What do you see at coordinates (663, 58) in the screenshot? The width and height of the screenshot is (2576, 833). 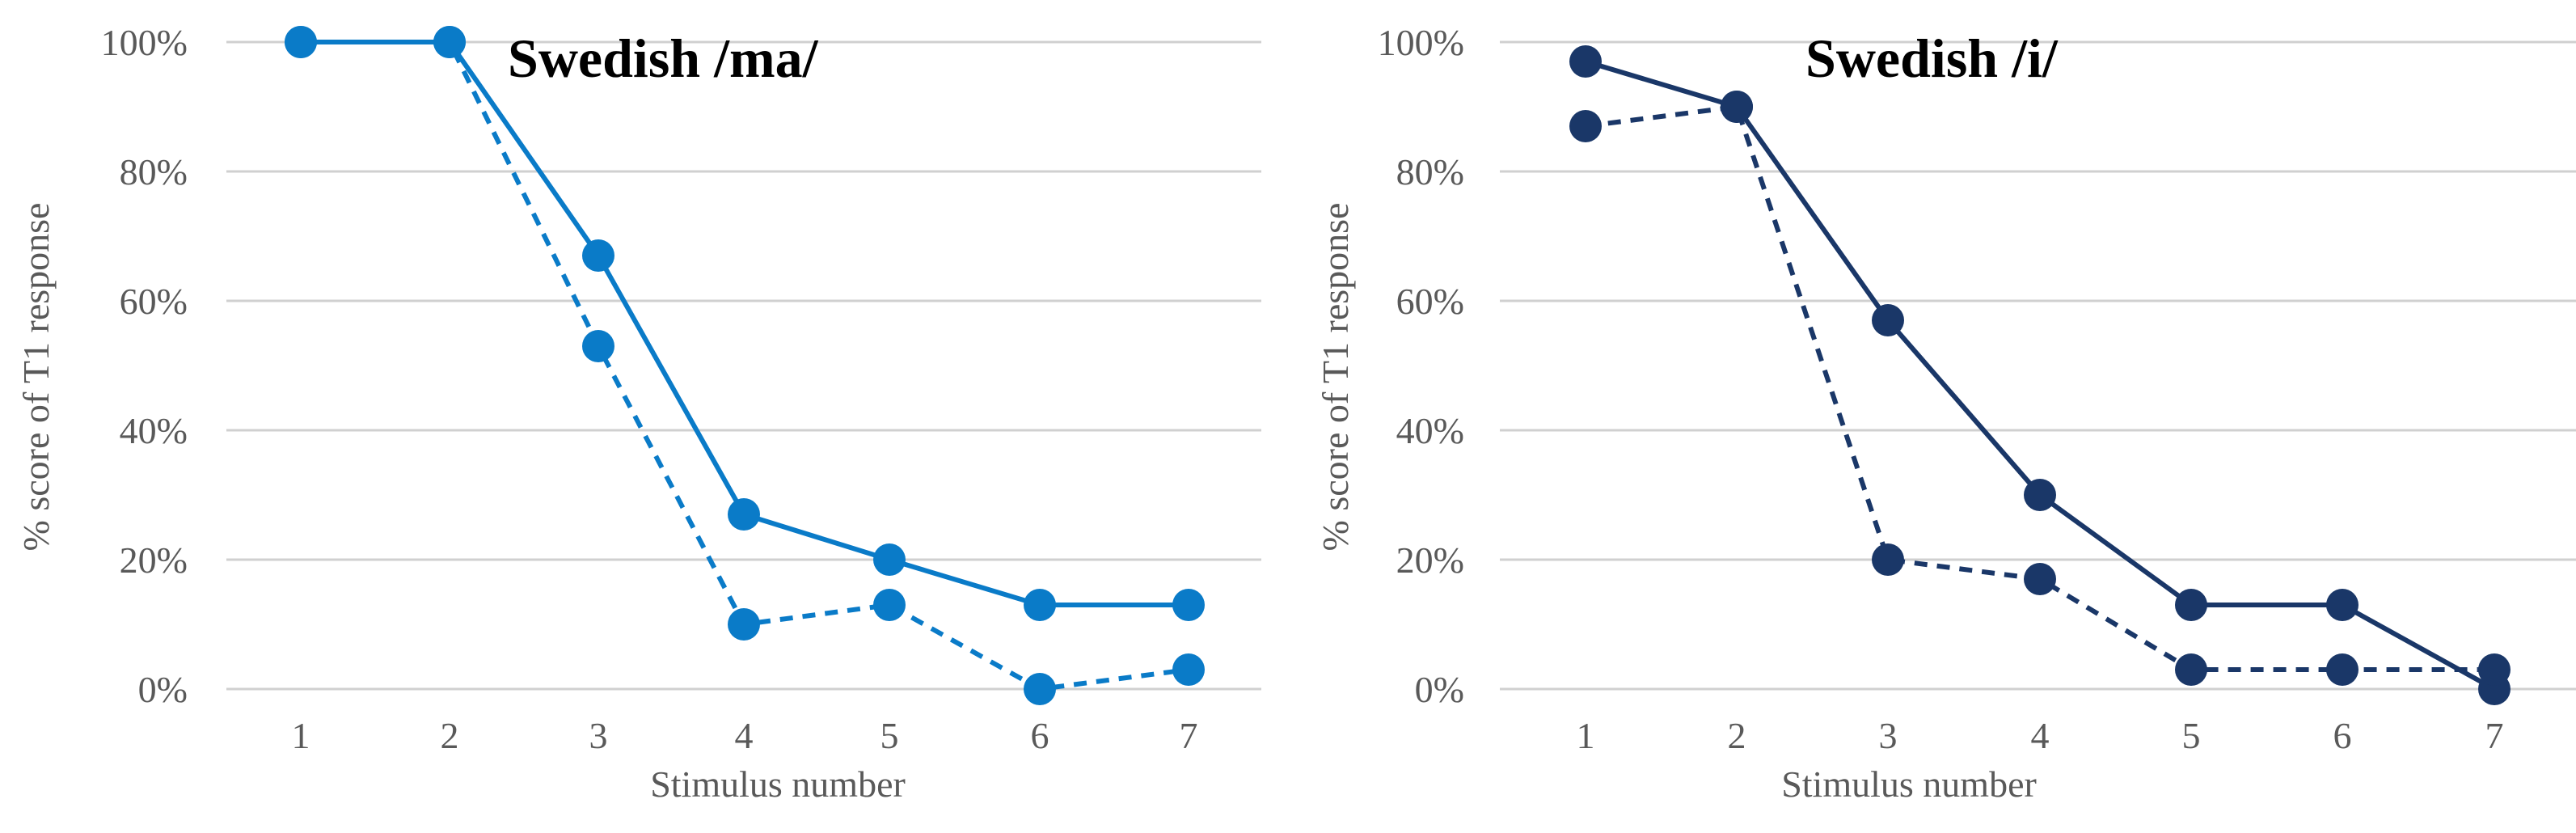 I see `chart-title: Swedish /ma/` at bounding box center [663, 58].